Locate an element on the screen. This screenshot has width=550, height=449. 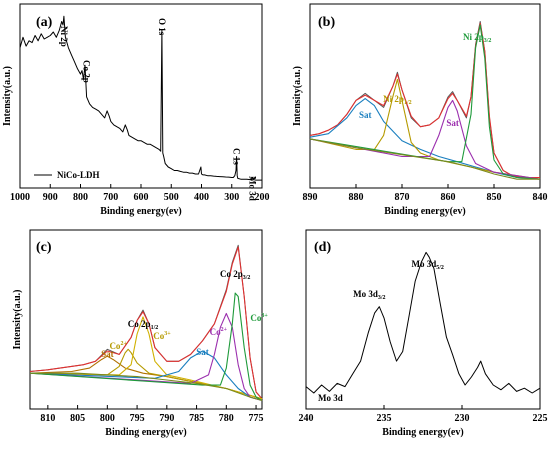
series-line-co2-780- is located at coordinates (146, 357).